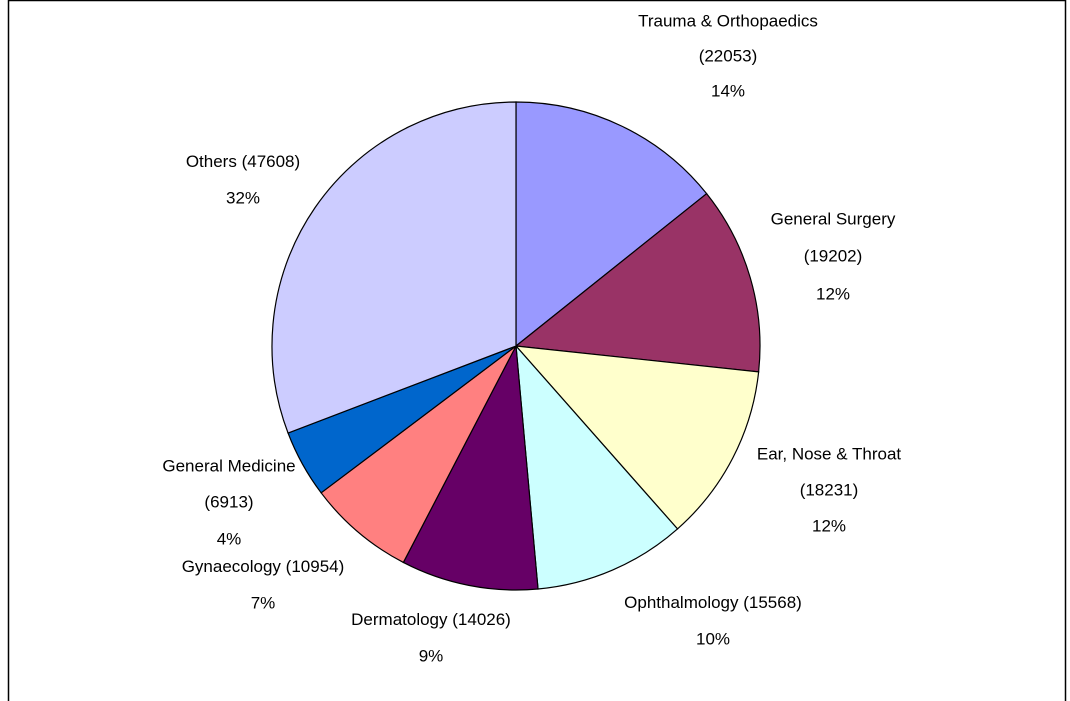 The height and width of the screenshot is (701, 1070). What do you see at coordinates (211, 161) in the screenshot?
I see `category-name: Others` at bounding box center [211, 161].